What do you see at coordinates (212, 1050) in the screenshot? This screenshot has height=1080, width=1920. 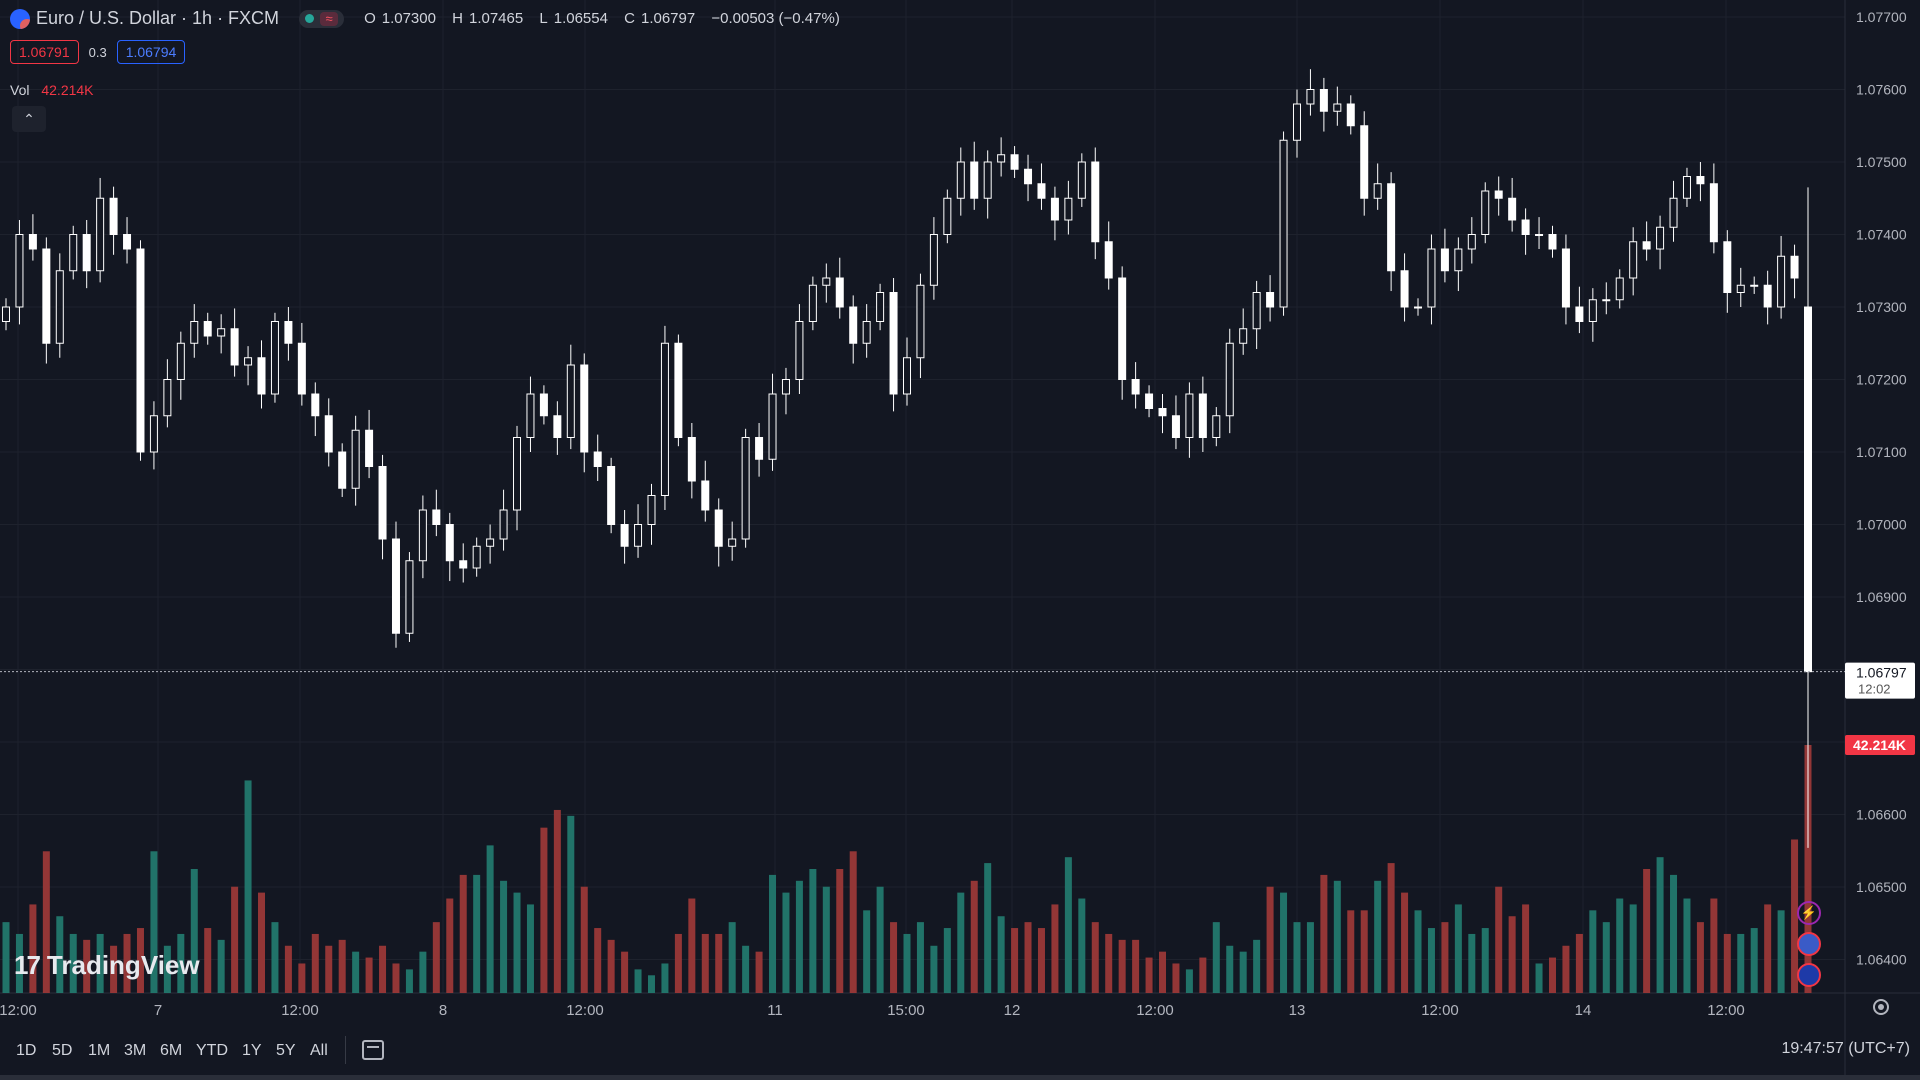 I see `timeframe-ytd: YTD` at bounding box center [212, 1050].